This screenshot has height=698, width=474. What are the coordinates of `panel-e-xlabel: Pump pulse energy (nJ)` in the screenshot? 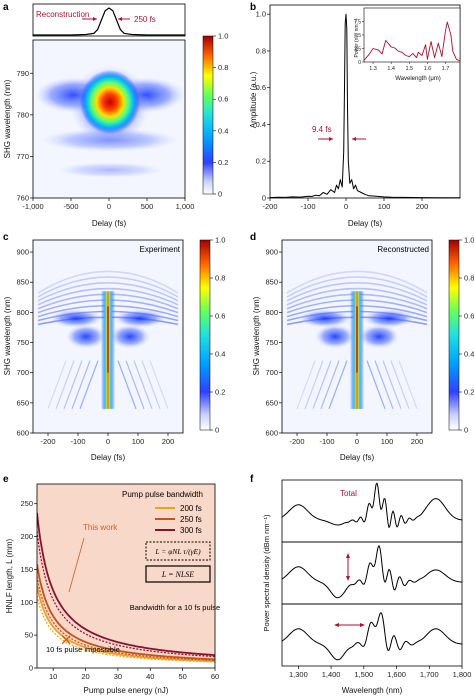 It's located at (126, 690).